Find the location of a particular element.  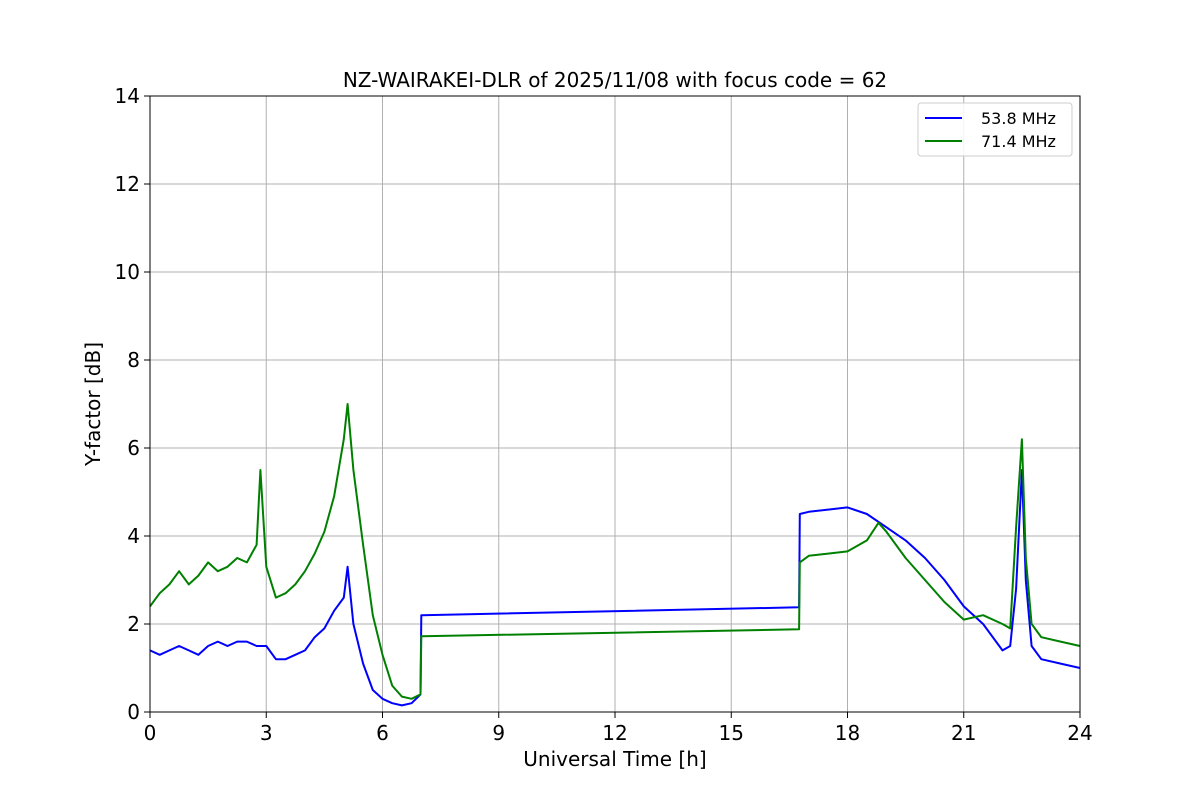

x-tick-label: 6 is located at coordinates (382, 733).